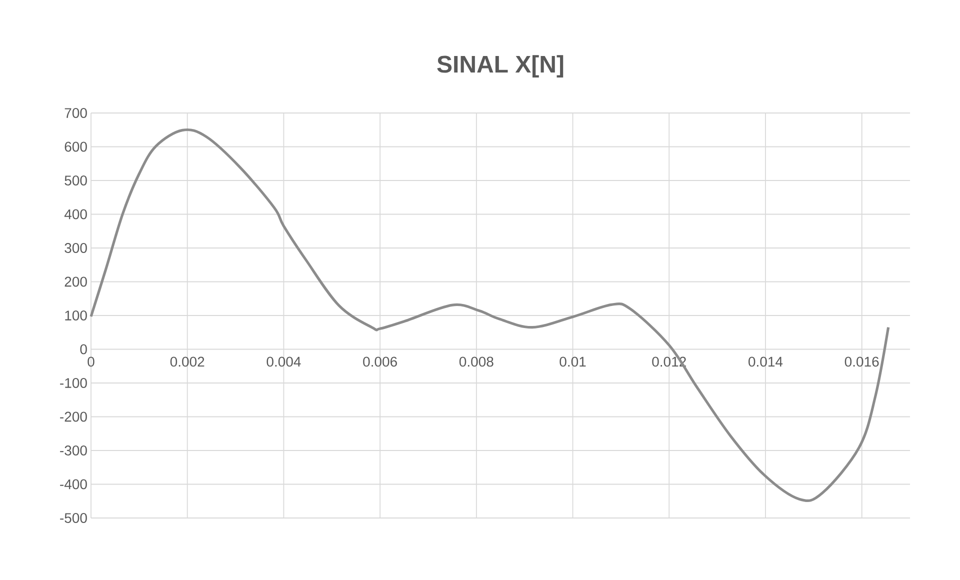 The height and width of the screenshot is (580, 960). What do you see at coordinates (187, 361) in the screenshot?
I see `x-tick-label: 0.002` at bounding box center [187, 361].